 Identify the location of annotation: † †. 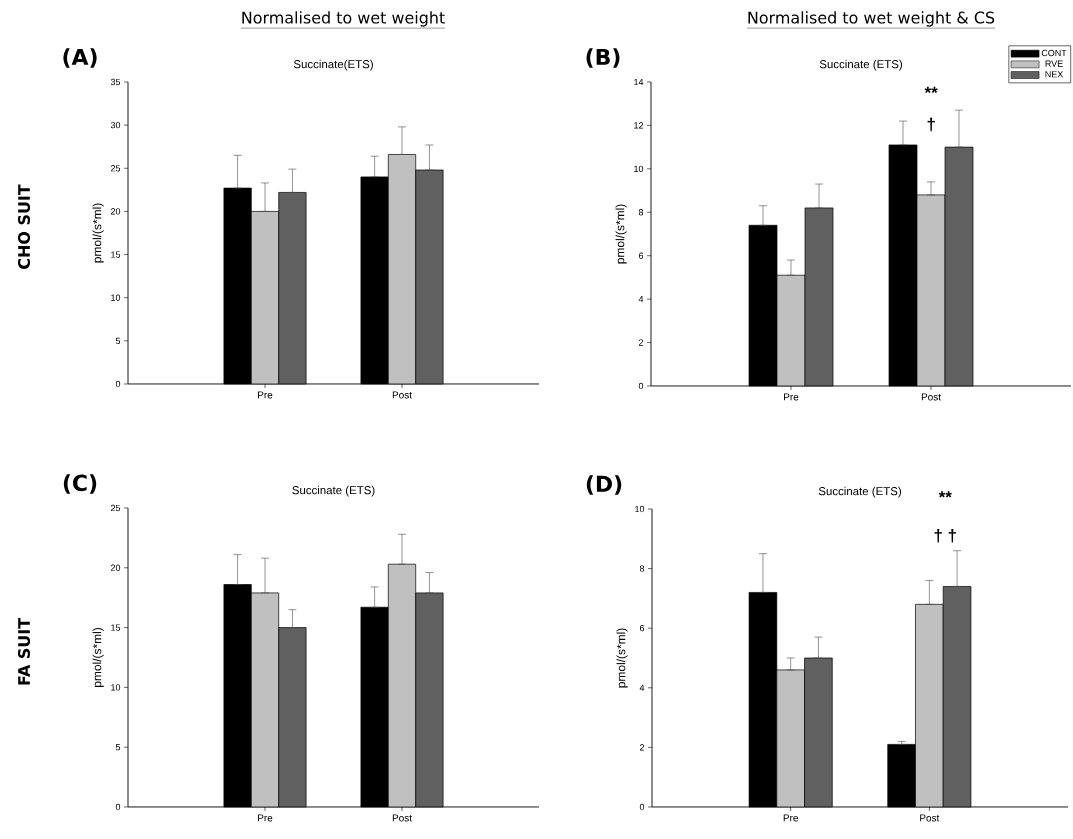
(945, 536).